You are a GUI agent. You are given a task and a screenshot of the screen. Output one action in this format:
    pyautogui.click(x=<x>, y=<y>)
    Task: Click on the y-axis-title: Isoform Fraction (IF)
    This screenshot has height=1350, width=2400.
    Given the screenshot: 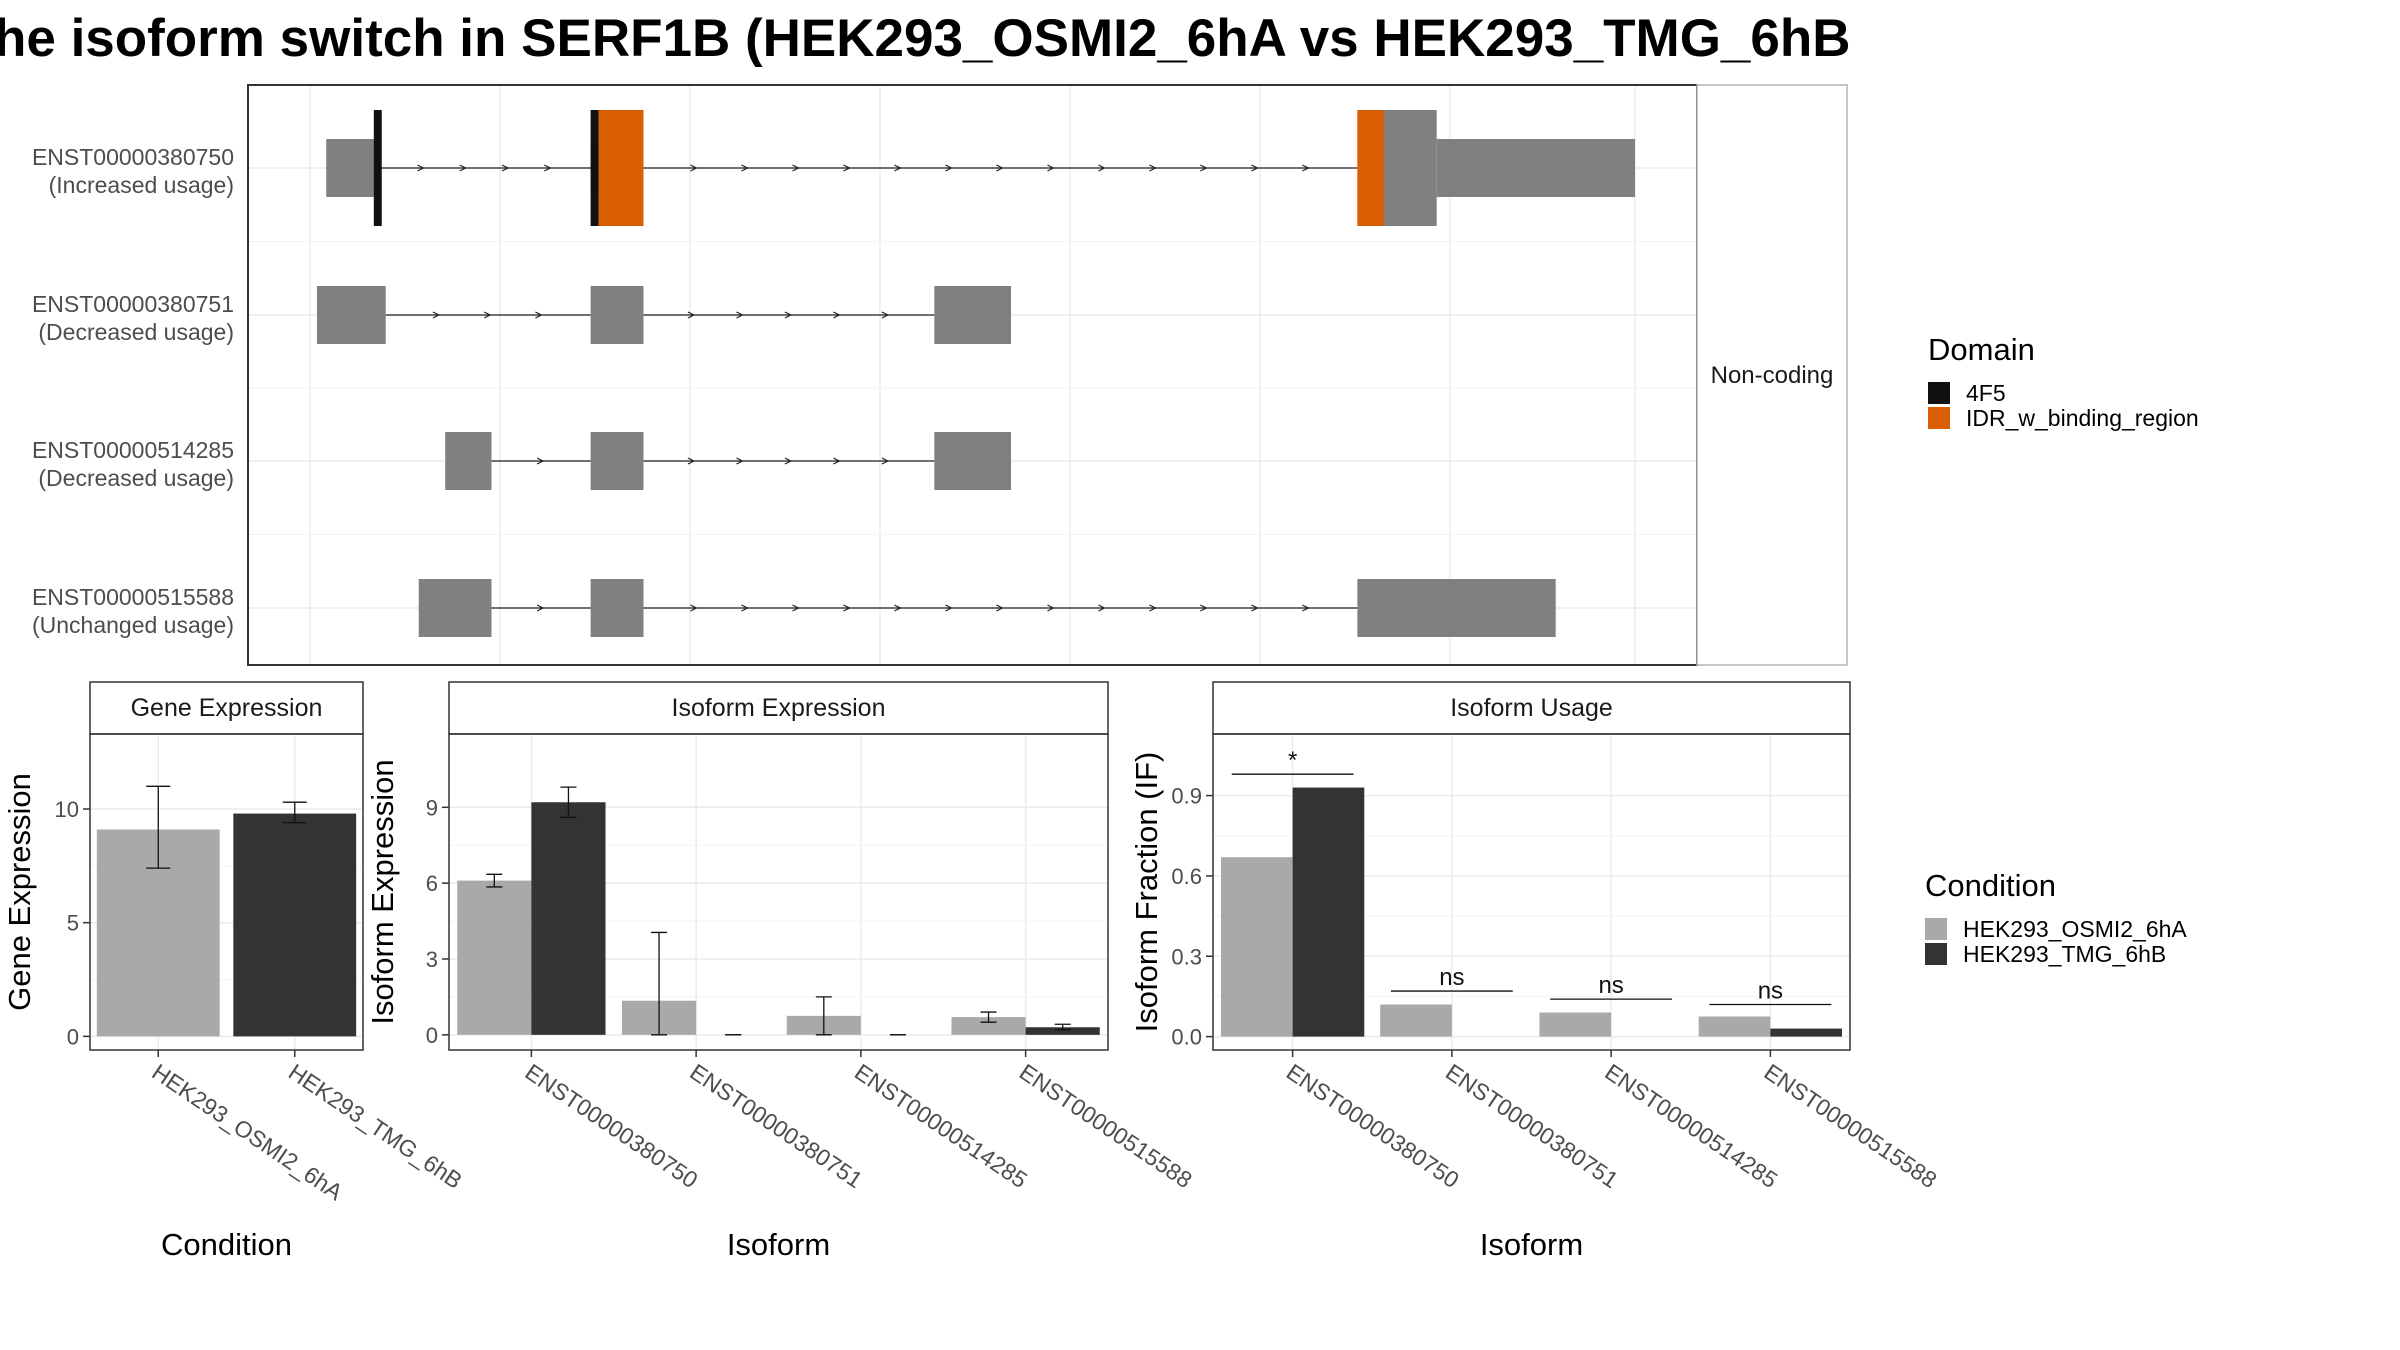 What is the action you would take?
    pyautogui.click(x=1146, y=892)
    